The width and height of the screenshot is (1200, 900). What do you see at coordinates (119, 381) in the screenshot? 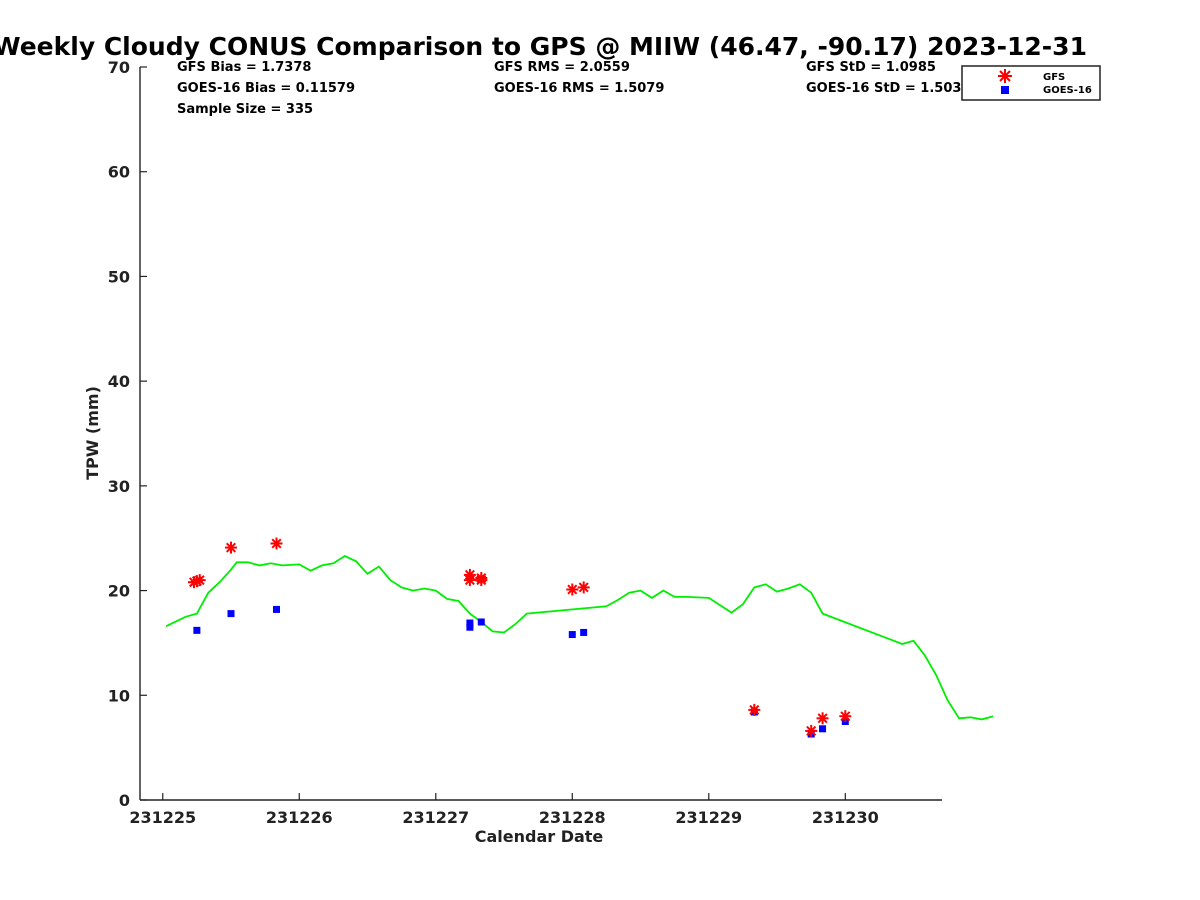
I see `y-tick-label: 40` at bounding box center [119, 381].